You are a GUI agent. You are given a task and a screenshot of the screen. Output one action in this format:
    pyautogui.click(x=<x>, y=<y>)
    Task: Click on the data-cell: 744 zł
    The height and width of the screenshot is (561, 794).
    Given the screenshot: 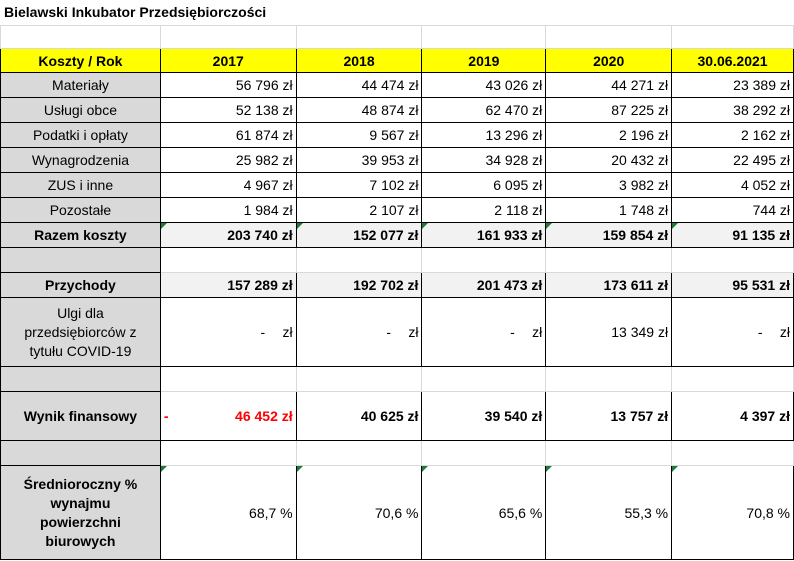 What is the action you would take?
    pyautogui.click(x=732, y=210)
    